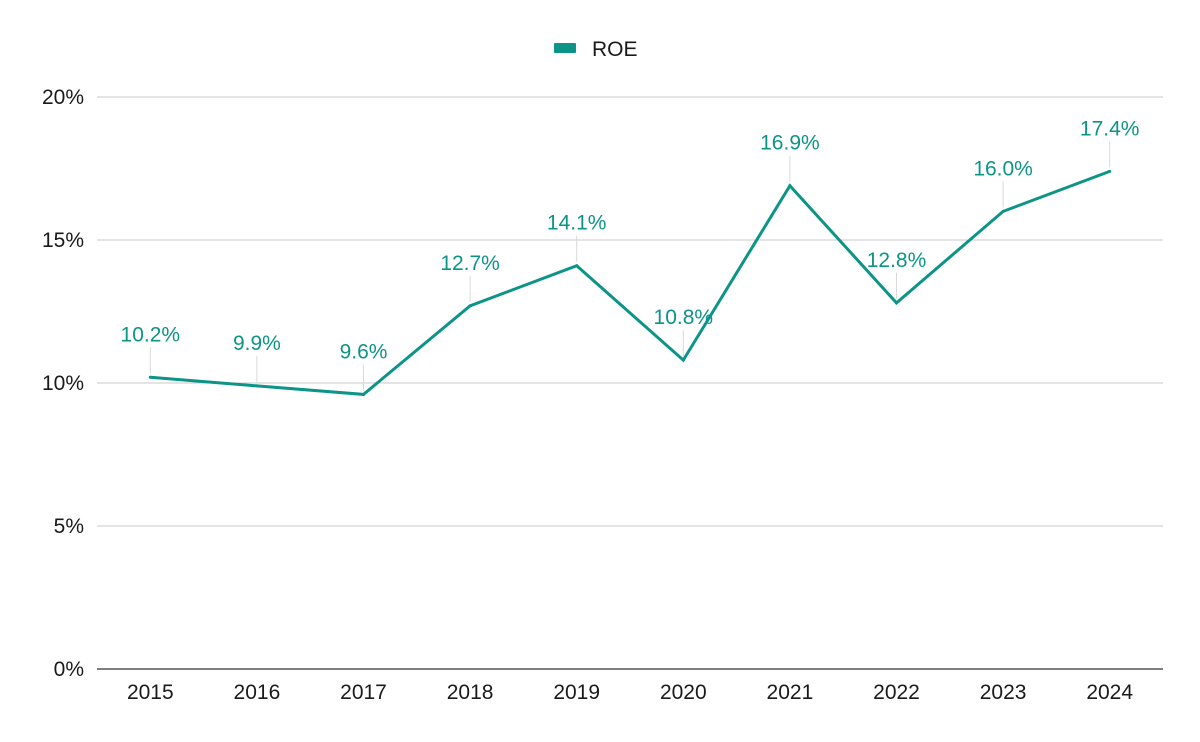 The width and height of the screenshot is (1200, 742). Describe the element at coordinates (1003, 211) in the screenshot. I see `data-point-2023` at that location.